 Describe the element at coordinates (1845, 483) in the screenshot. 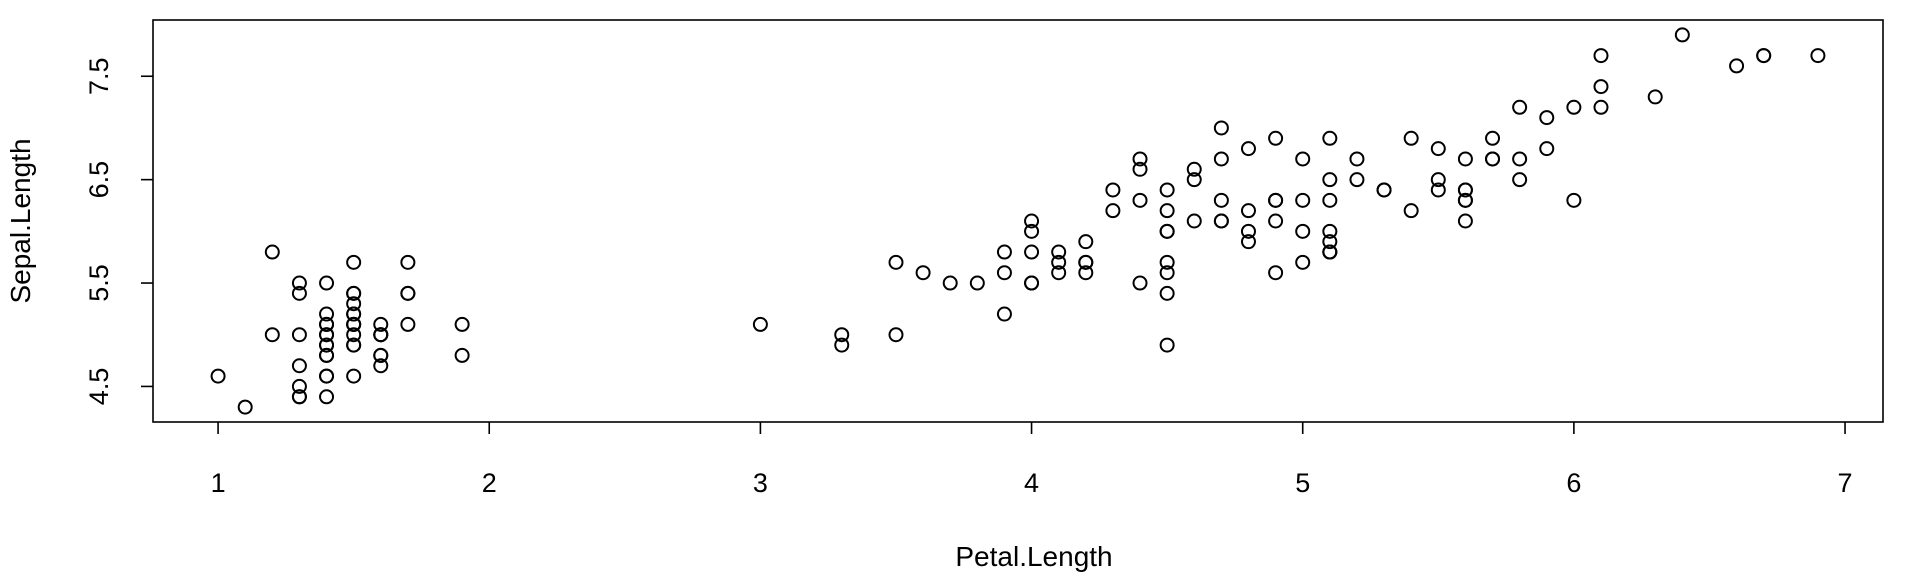

I see `x-tick-label-6: 7` at that location.